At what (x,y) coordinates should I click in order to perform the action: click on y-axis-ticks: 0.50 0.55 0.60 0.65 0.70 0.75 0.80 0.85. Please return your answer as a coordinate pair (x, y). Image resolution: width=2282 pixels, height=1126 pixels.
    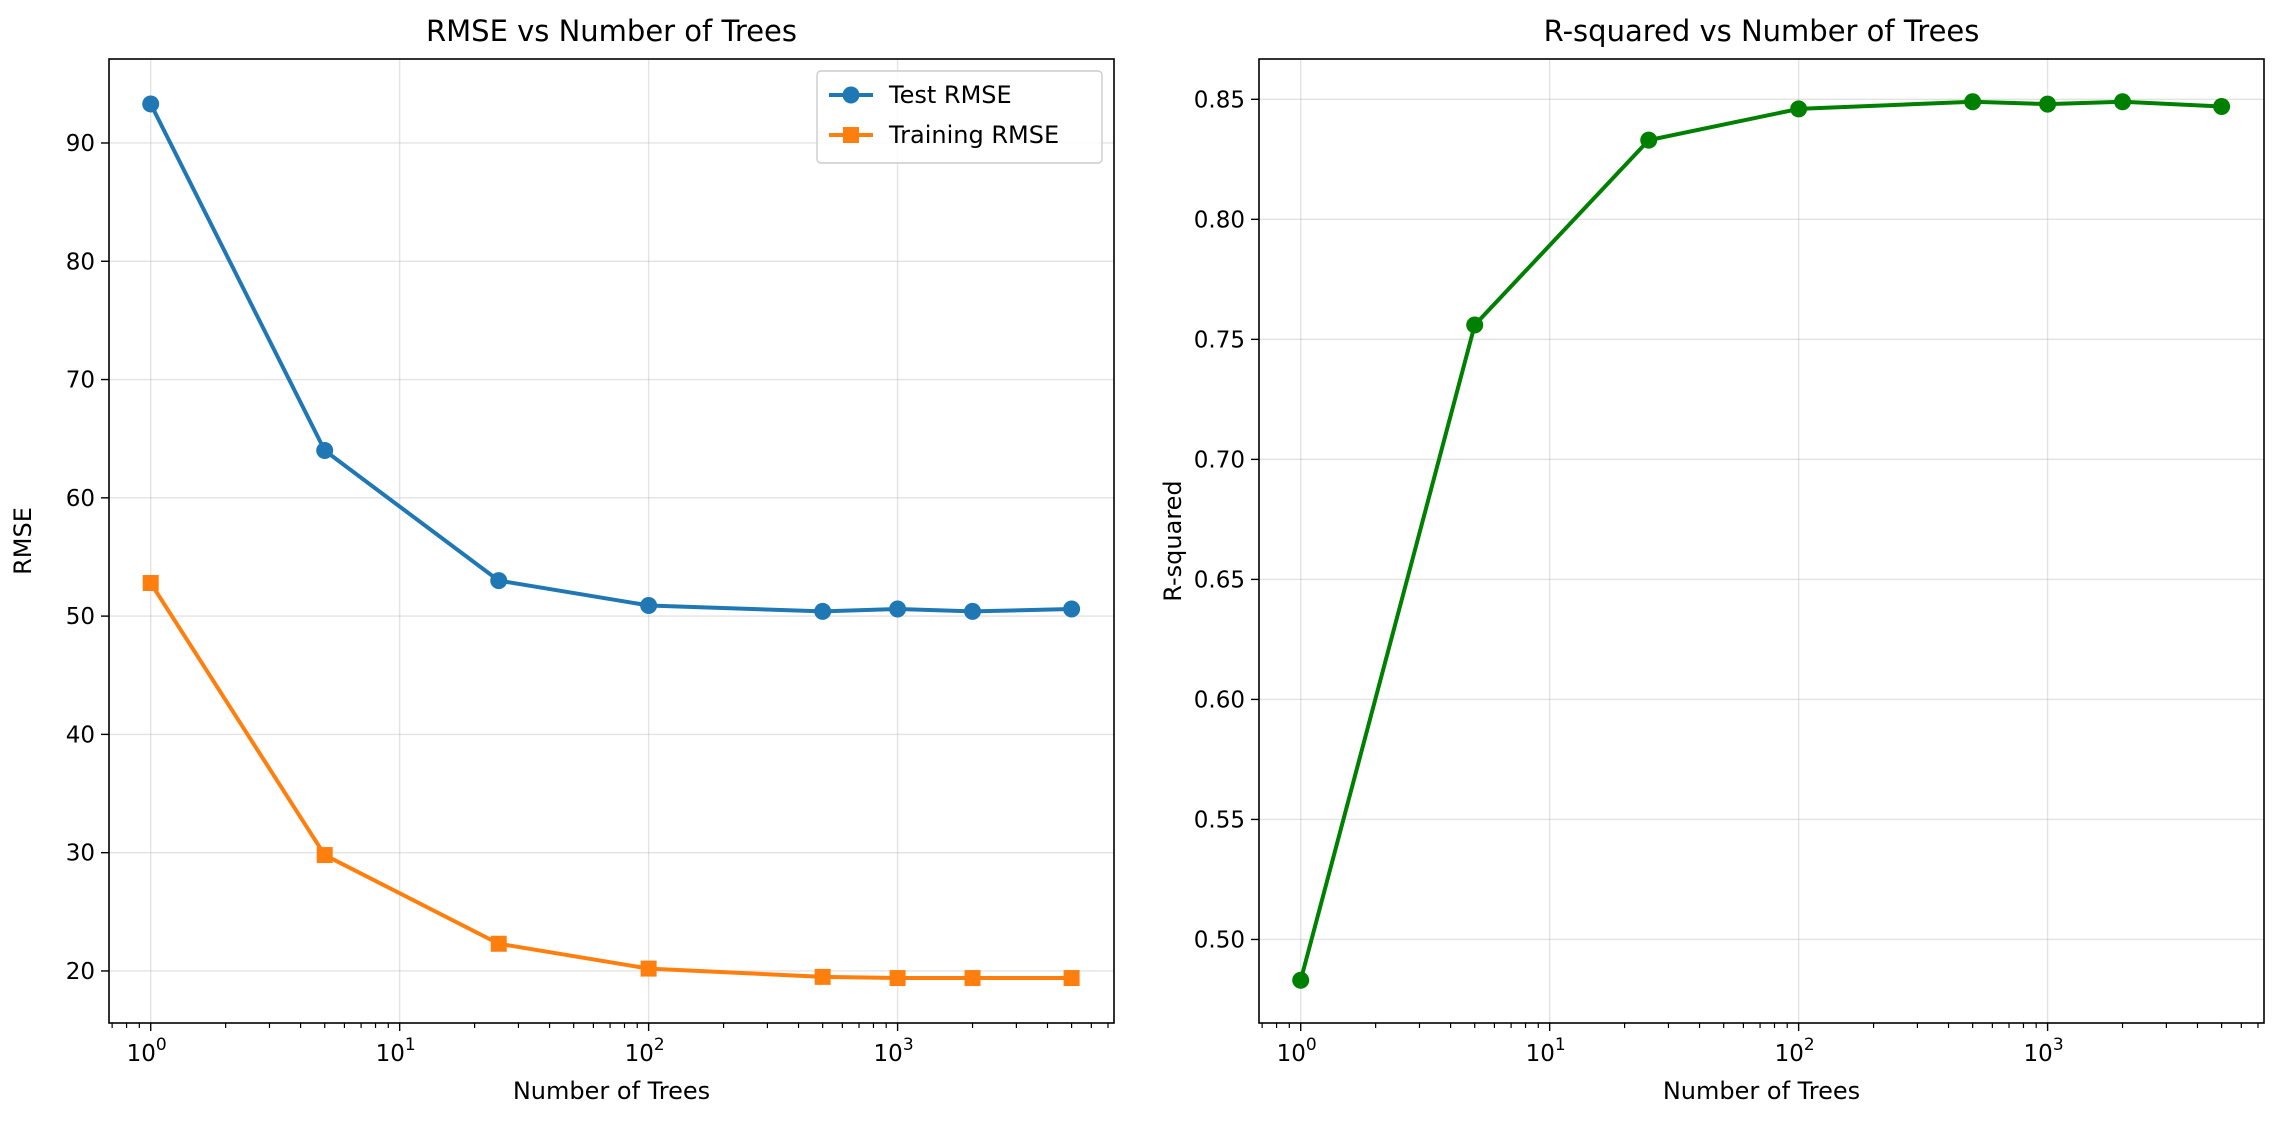
    Looking at the image, I should click on (1226, 520).